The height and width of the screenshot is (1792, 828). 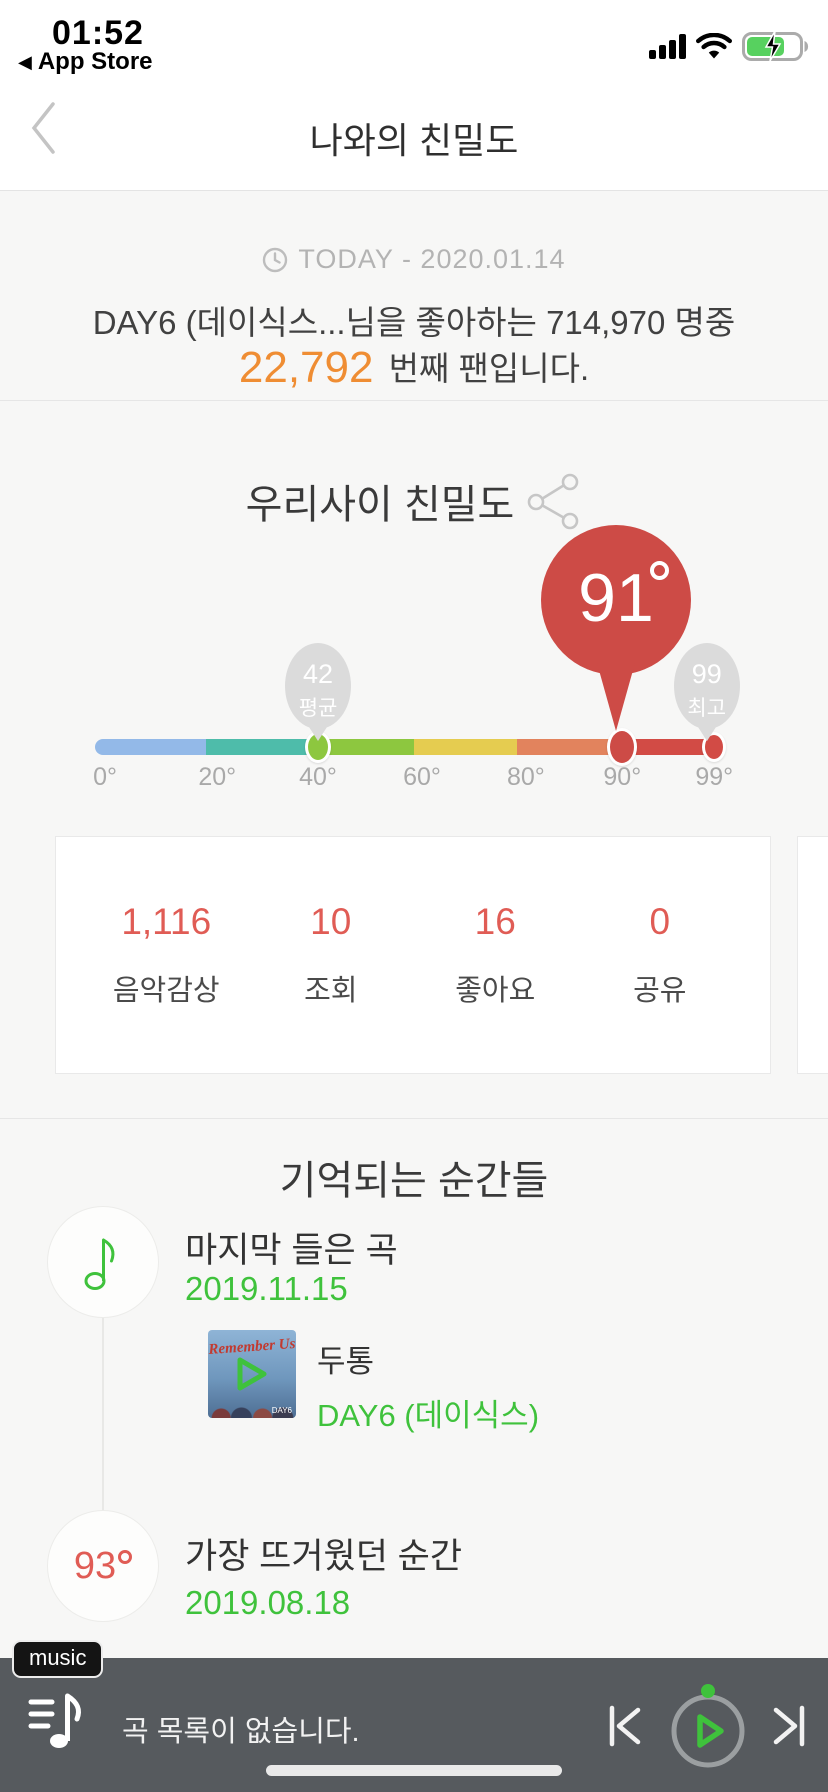 What do you see at coordinates (667, 46) in the screenshot?
I see `cellular-signal-icon` at bounding box center [667, 46].